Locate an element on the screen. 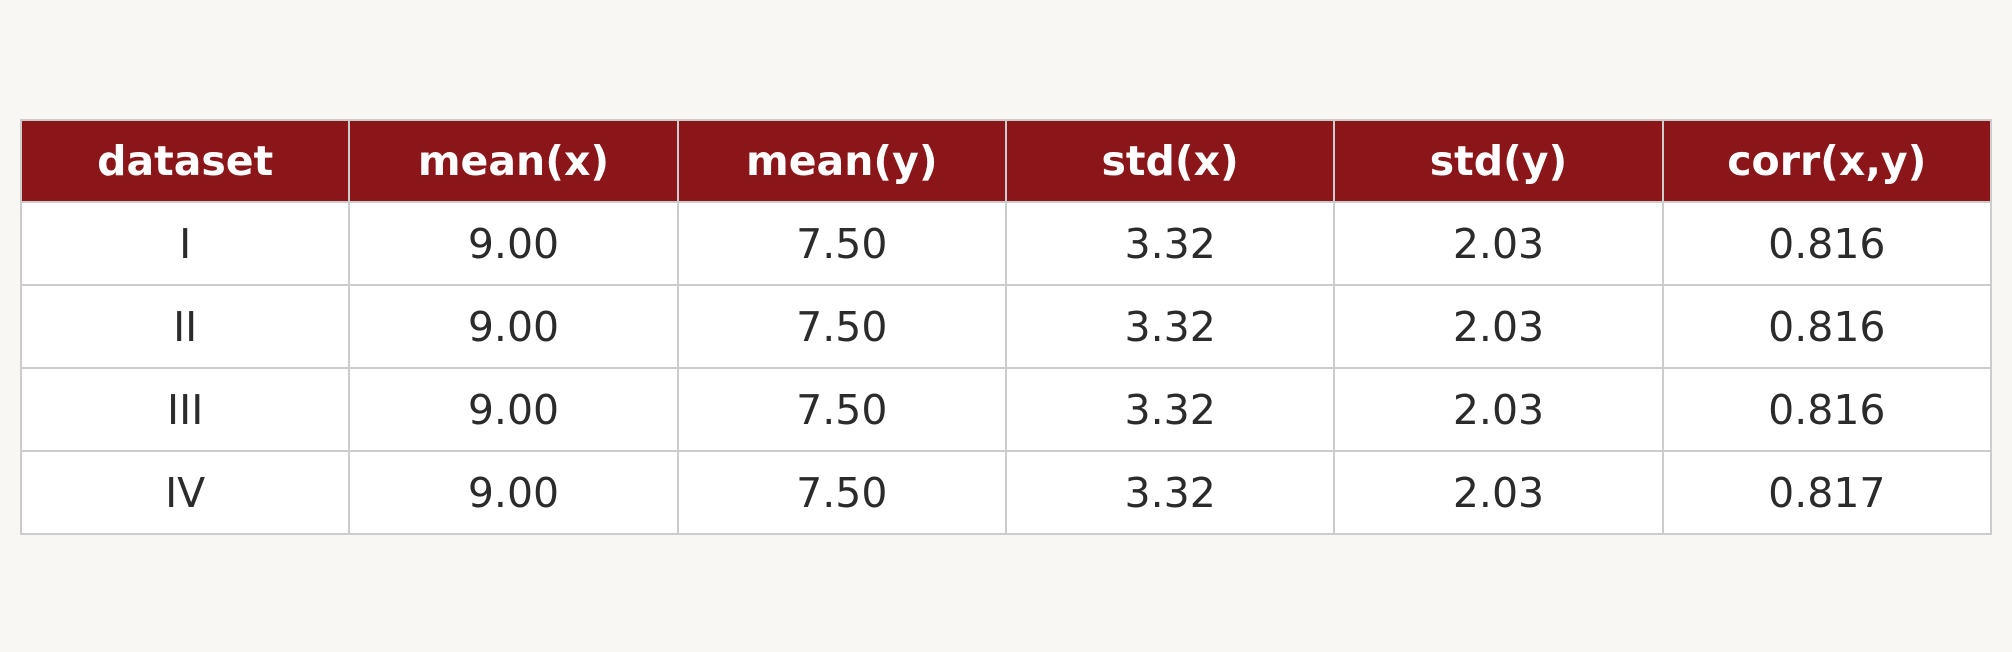 The height and width of the screenshot is (652, 2012). table-row: I 9.00 7.50 3.32 2.03 0.816 is located at coordinates (1006, 243).